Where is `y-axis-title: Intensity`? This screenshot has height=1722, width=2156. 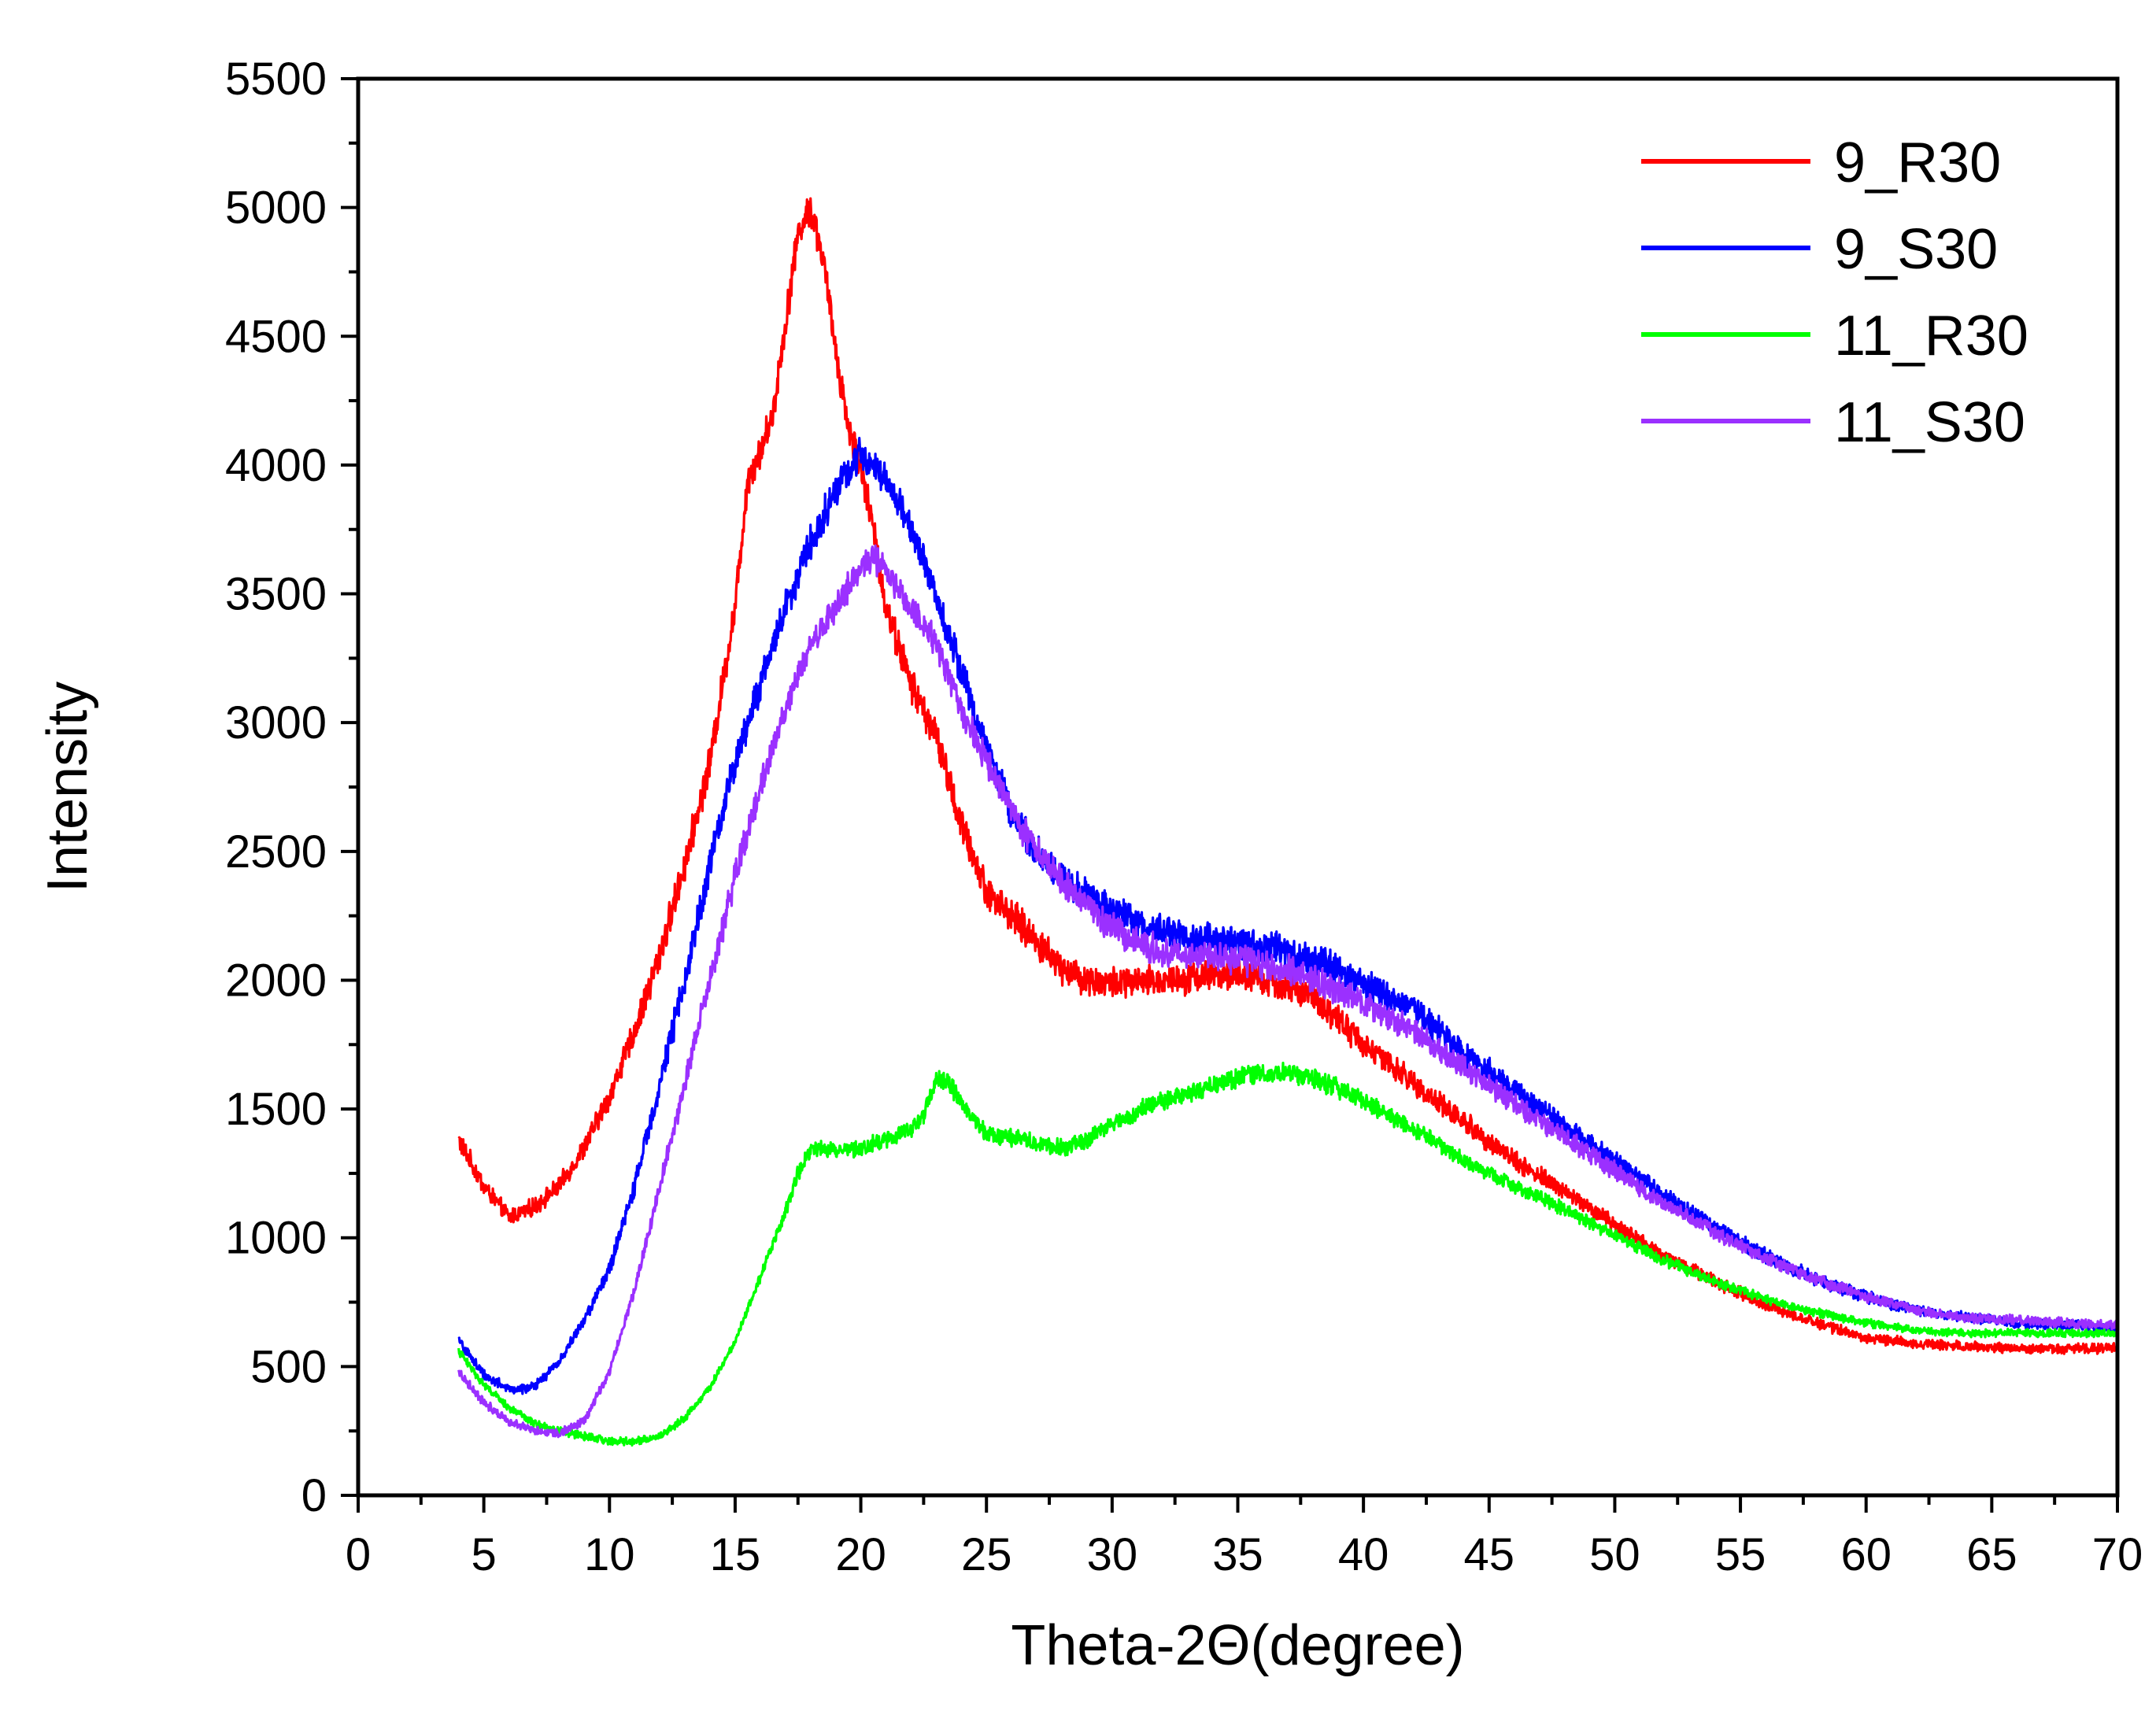
y-axis-title: Intensity is located at coordinates (67, 787).